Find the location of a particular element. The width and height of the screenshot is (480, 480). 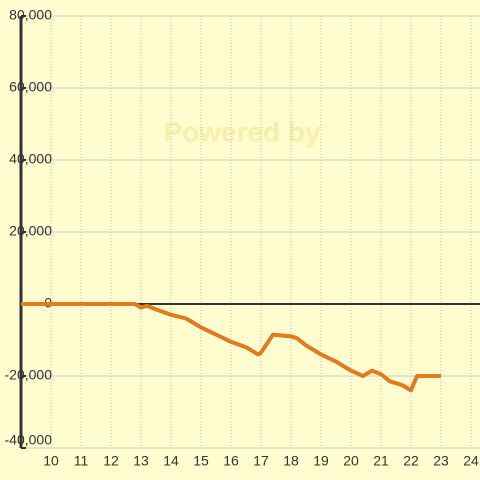

y-tick-label: 40,000 is located at coordinates (30, 159).